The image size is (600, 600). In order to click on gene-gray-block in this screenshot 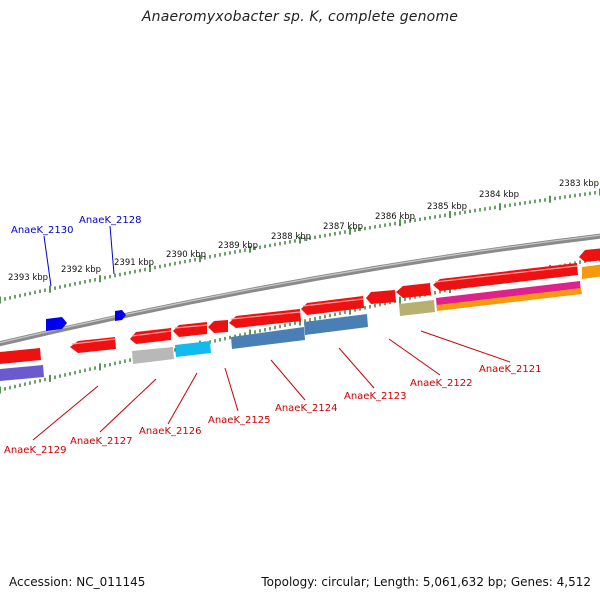, I will do `click(153, 355)`.